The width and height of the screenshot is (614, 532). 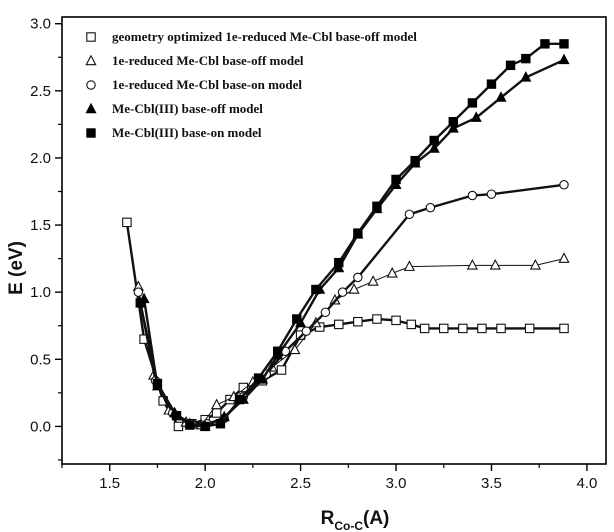 I want to click on x-tick-label: 1.5, so click(x=109, y=483).